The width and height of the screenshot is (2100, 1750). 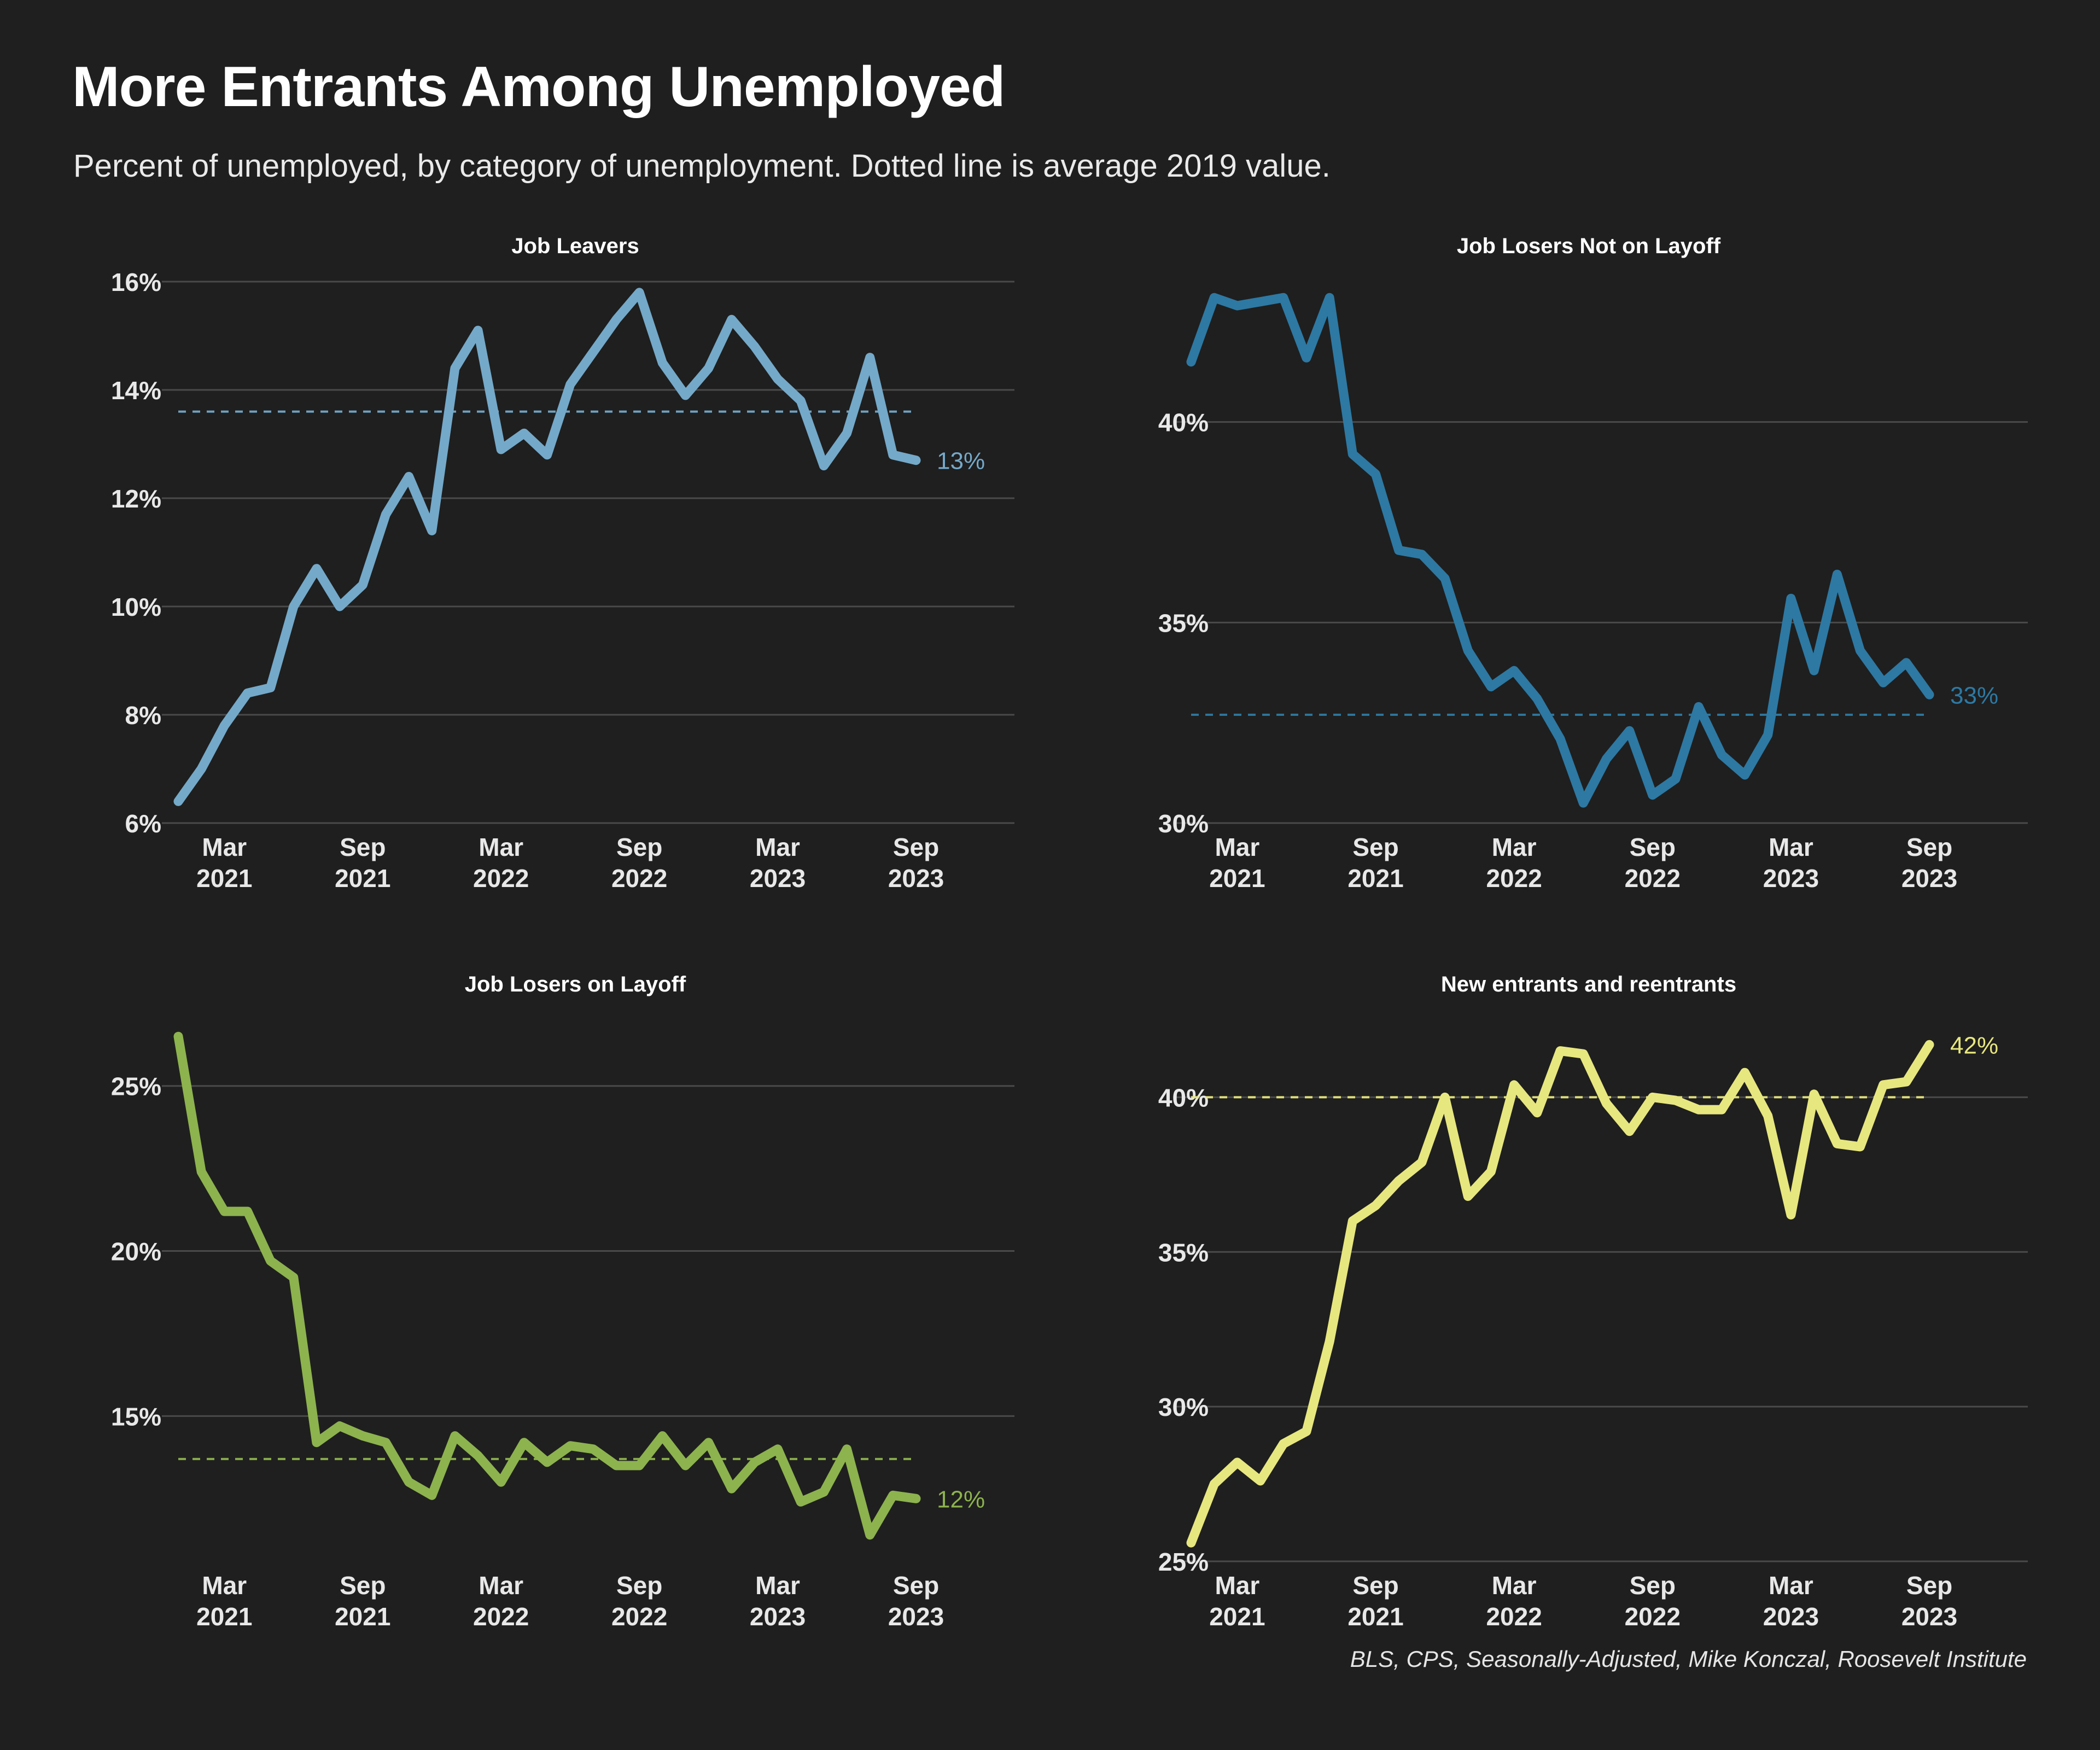 I want to click on end-value-label: 33%, so click(x=1974, y=695).